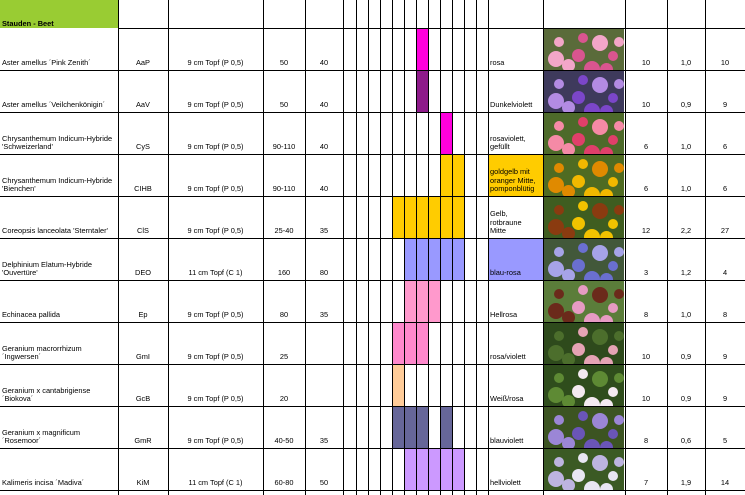  What do you see at coordinates (584, 217) in the screenshot?
I see `coreopsis-photo` at bounding box center [584, 217].